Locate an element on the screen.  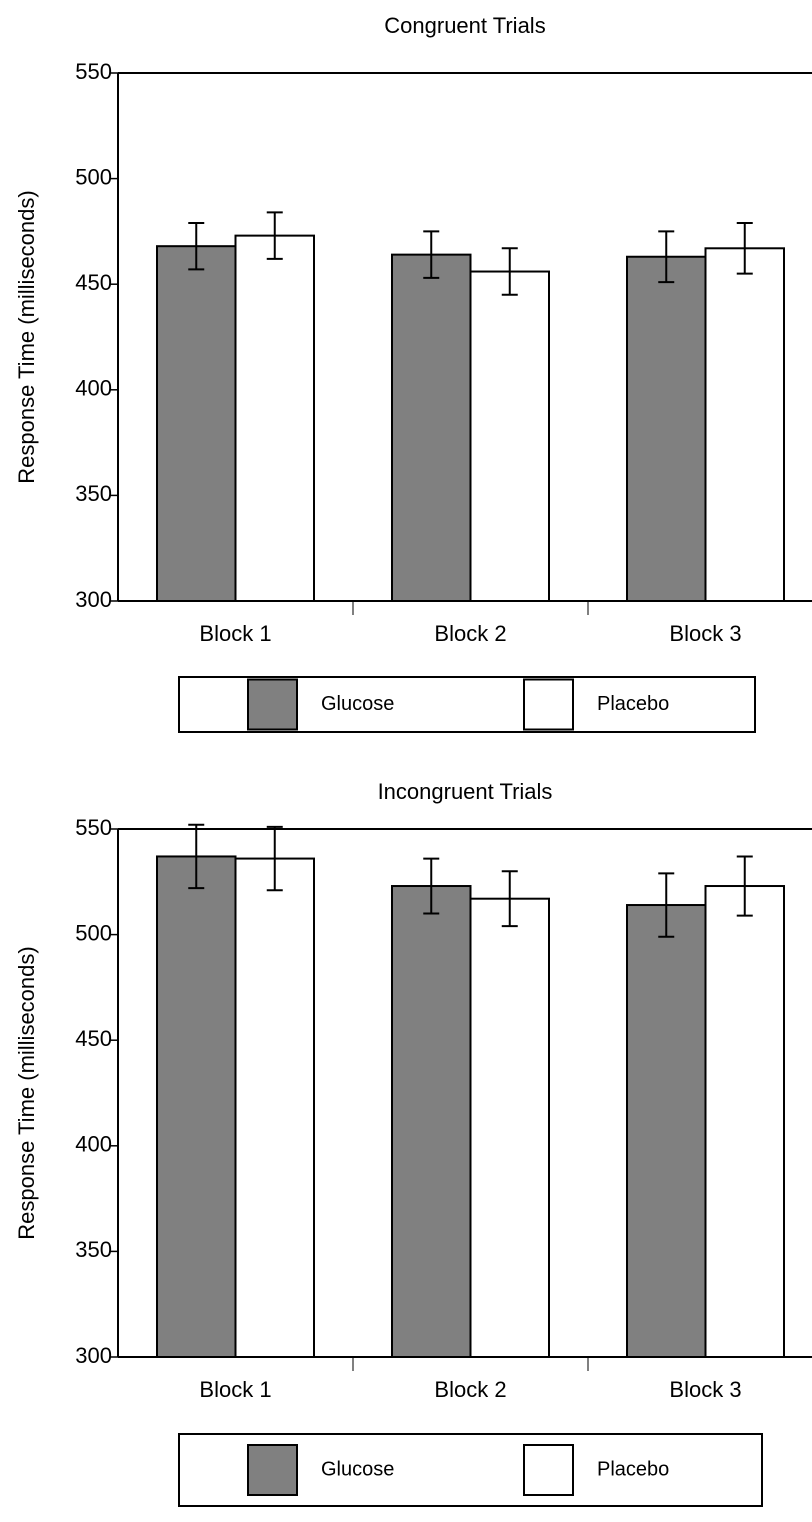
chart-title: Incongruent Trials is located at coordinates (465, 791).